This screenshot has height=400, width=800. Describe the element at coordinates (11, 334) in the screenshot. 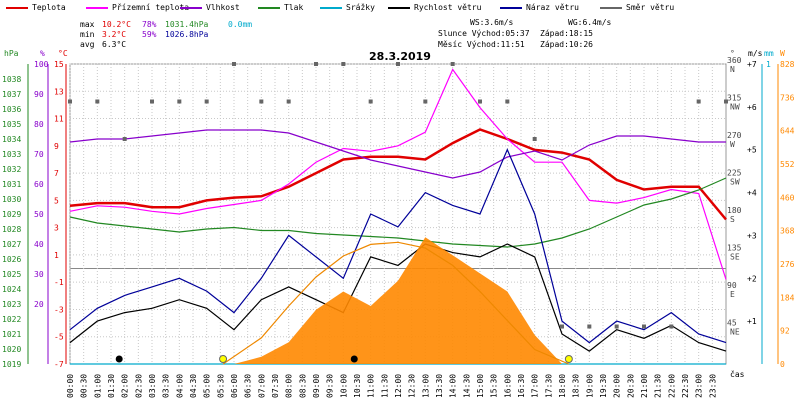

I see `tick-label-hpa: 1021` at that location.